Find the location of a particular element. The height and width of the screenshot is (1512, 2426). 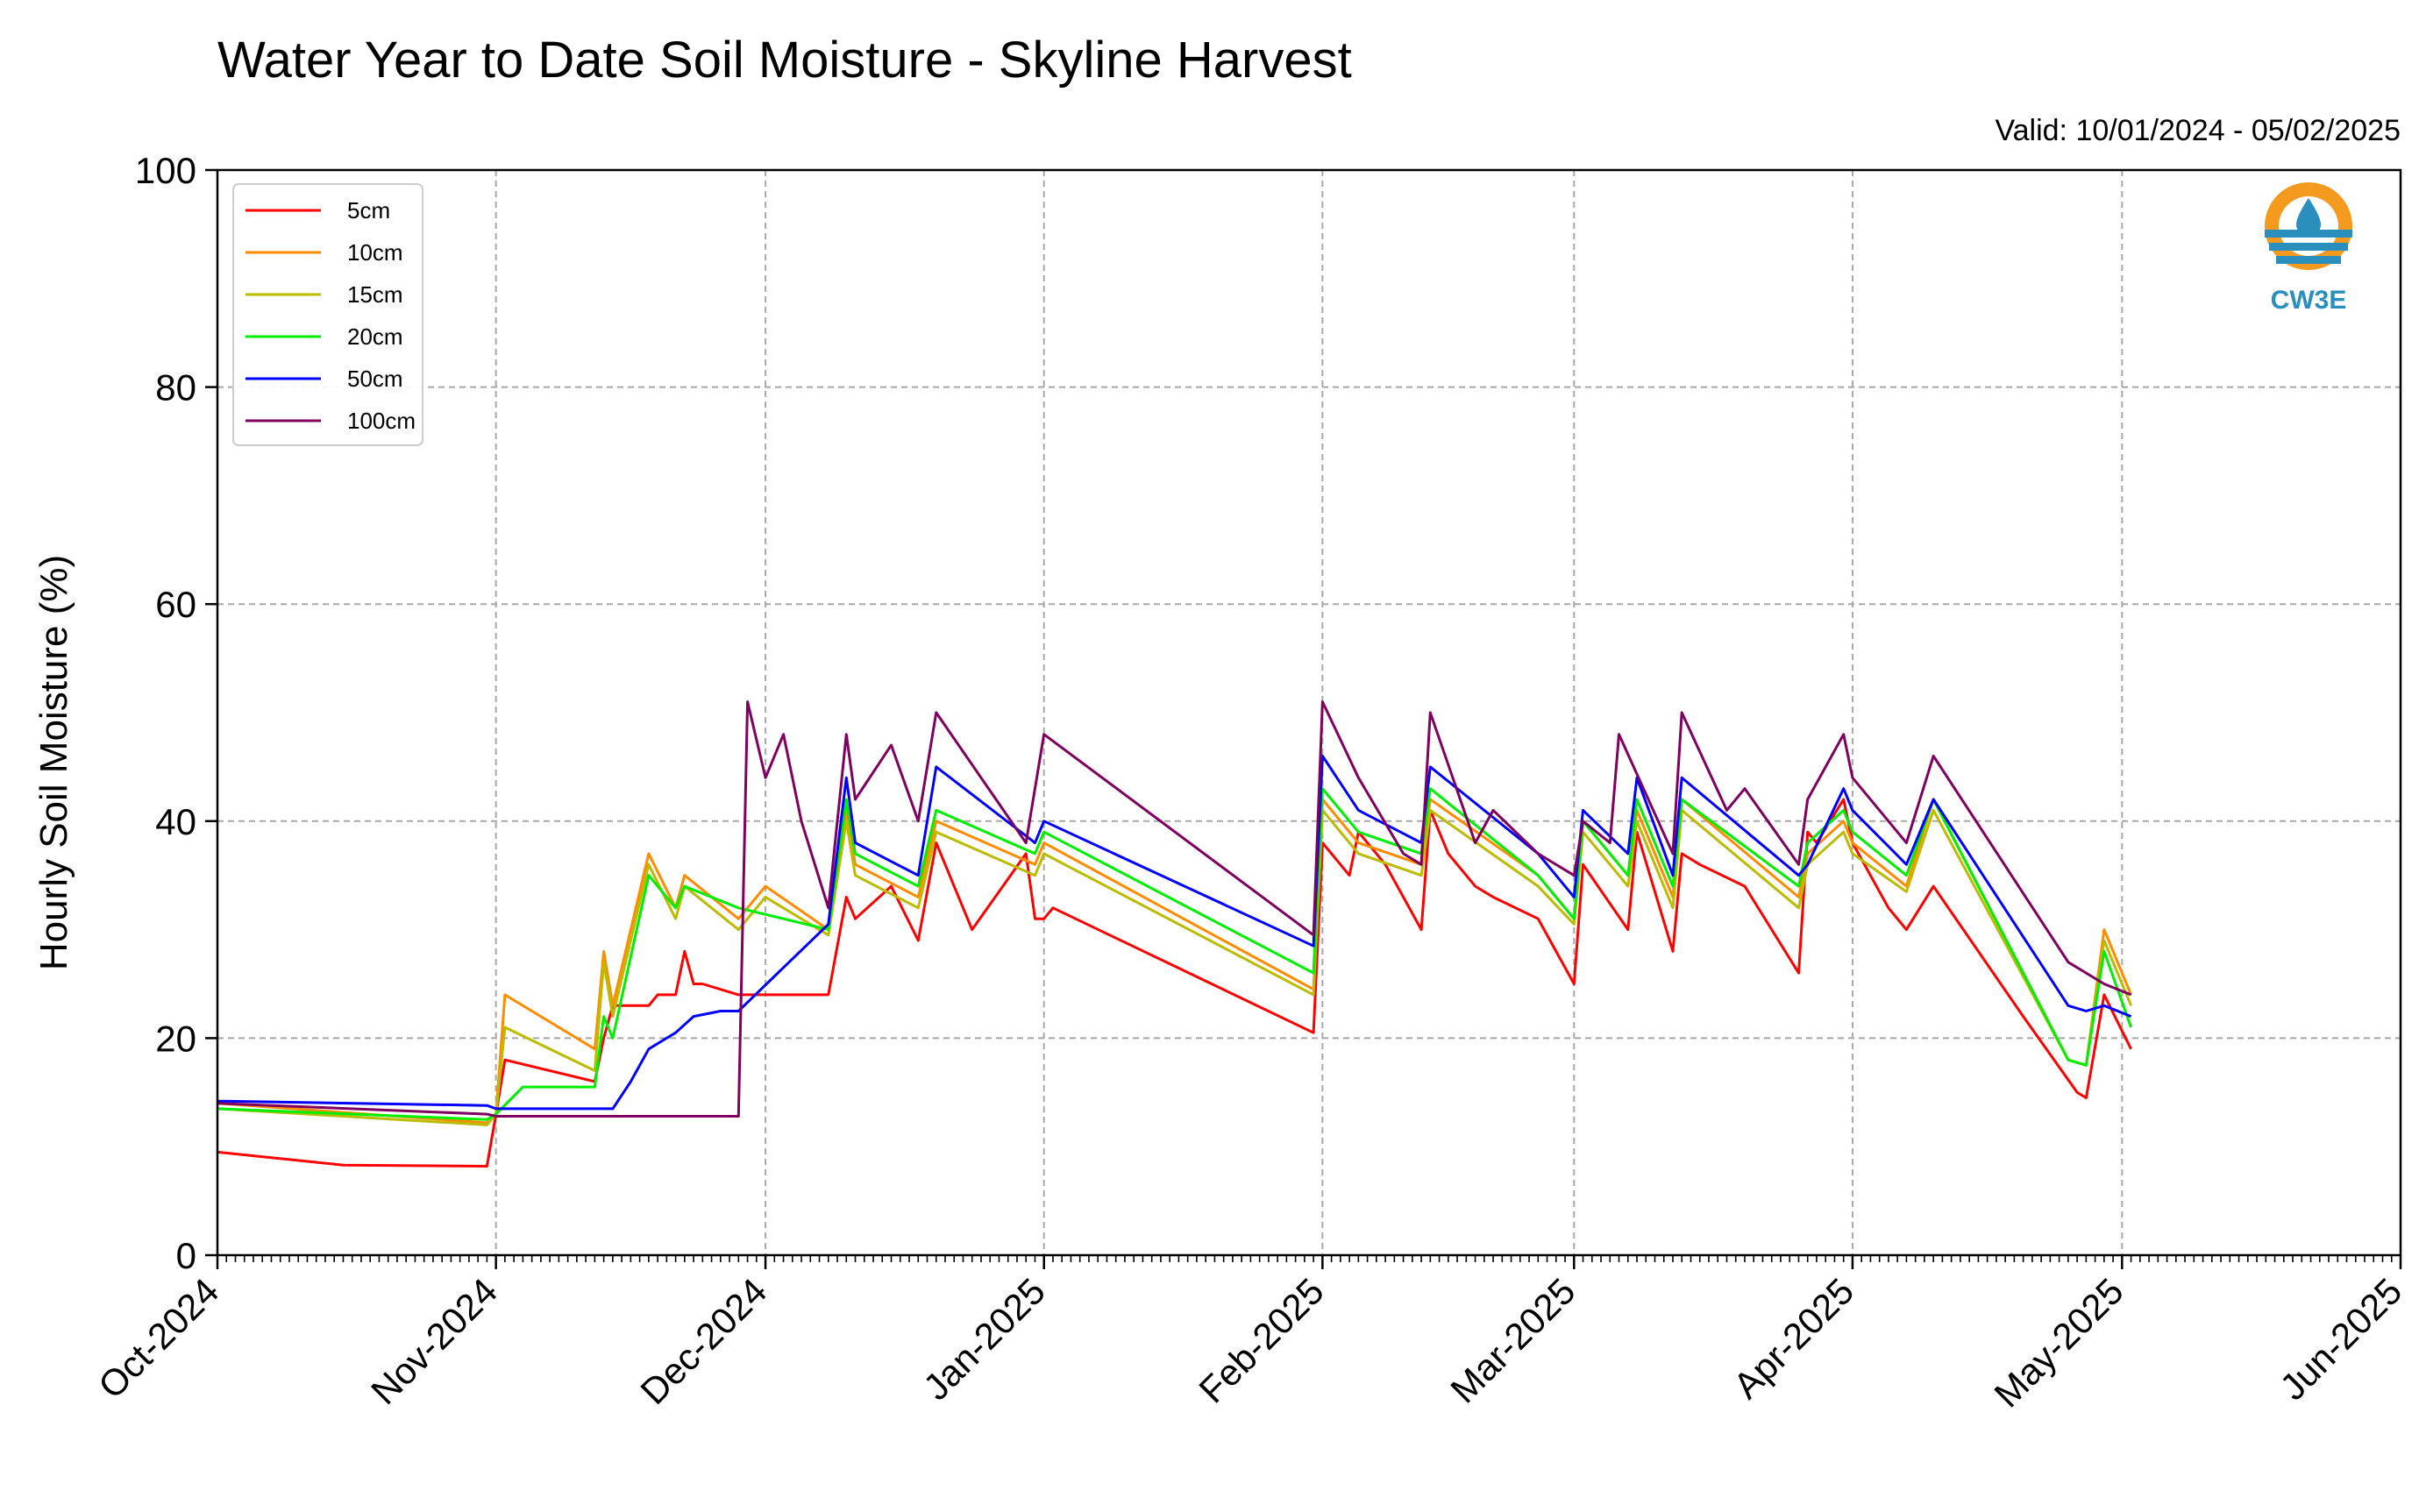

cw3e-logo: CW3E is located at coordinates (2308, 248).